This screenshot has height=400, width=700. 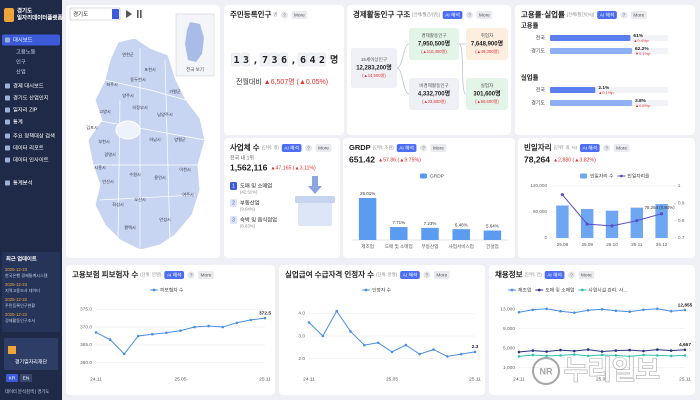 I want to click on legend-text: 인정자 수, so click(x=382, y=289).